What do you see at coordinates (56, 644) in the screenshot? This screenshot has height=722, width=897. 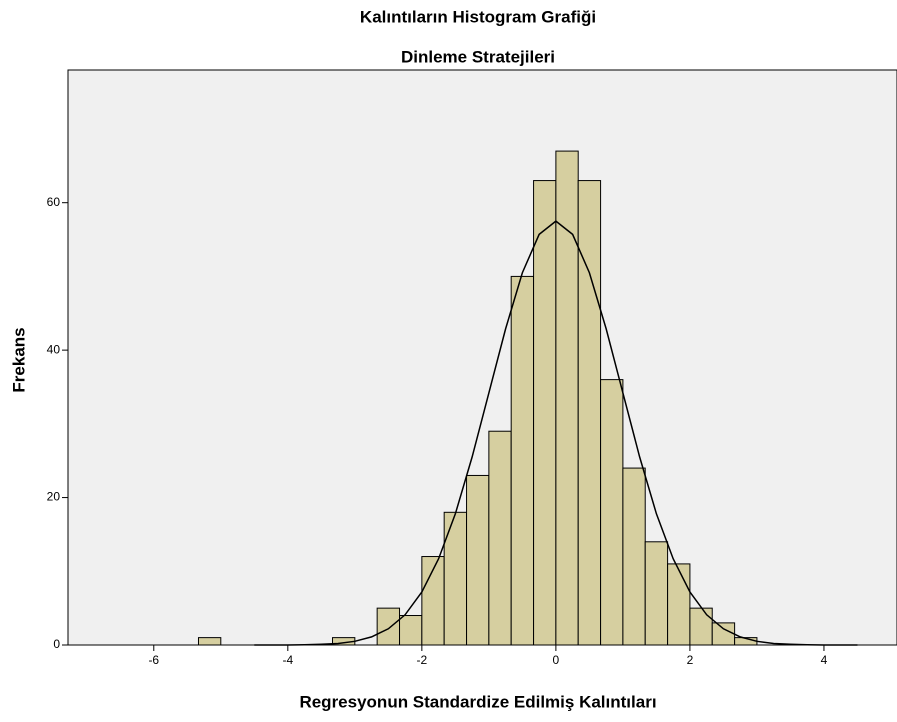 I see `y-tick-label: 0` at bounding box center [56, 644].